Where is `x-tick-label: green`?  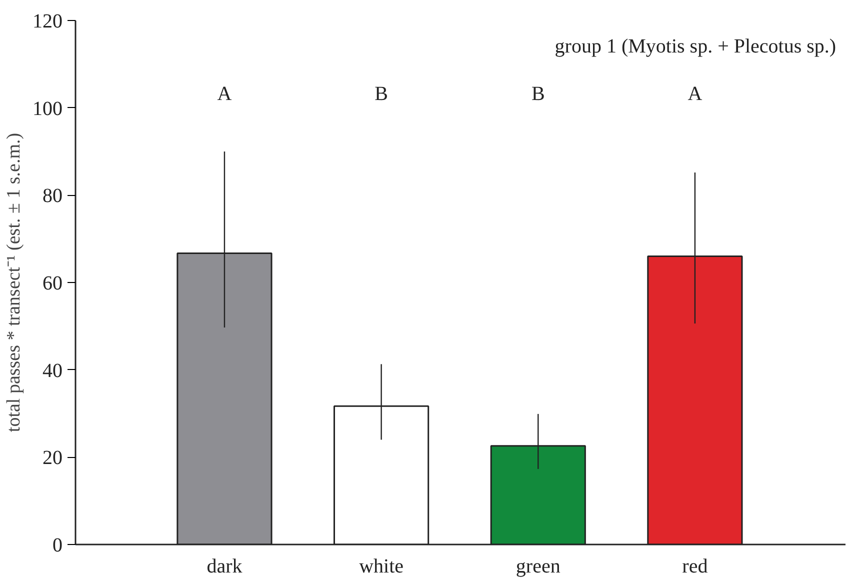 x-tick-label: green is located at coordinates (538, 567).